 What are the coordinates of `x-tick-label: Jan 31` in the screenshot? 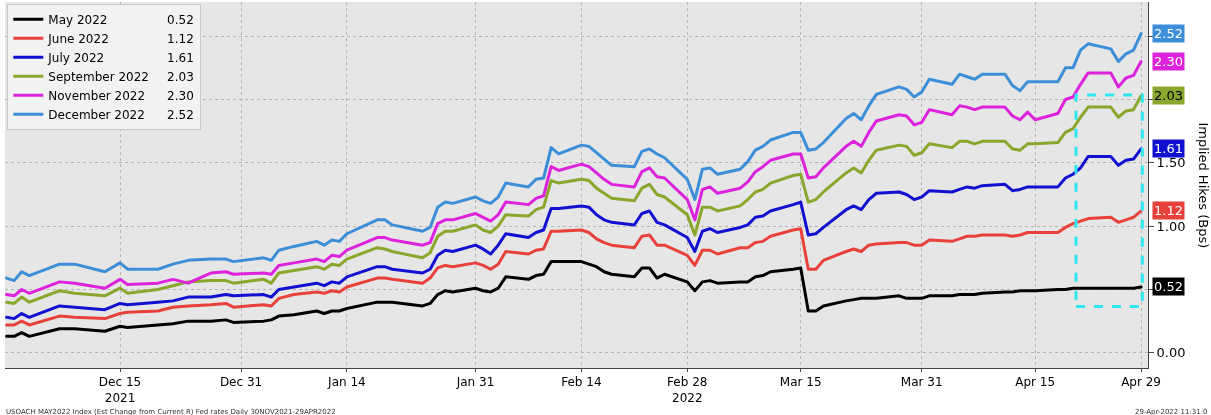 It's located at (475, 382).